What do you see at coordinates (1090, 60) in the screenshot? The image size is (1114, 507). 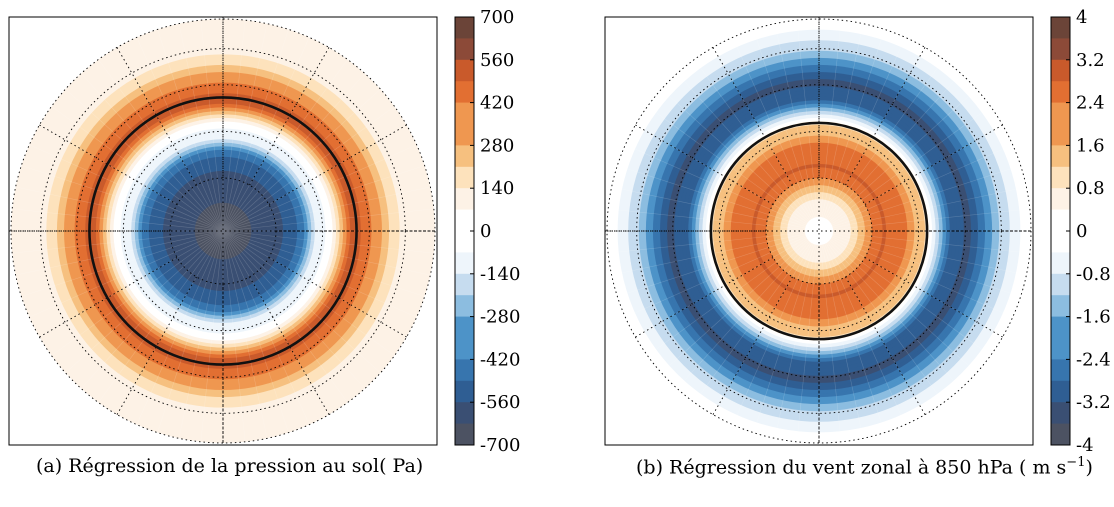 I see `colorbar-tick-label: 3.2` at bounding box center [1090, 60].